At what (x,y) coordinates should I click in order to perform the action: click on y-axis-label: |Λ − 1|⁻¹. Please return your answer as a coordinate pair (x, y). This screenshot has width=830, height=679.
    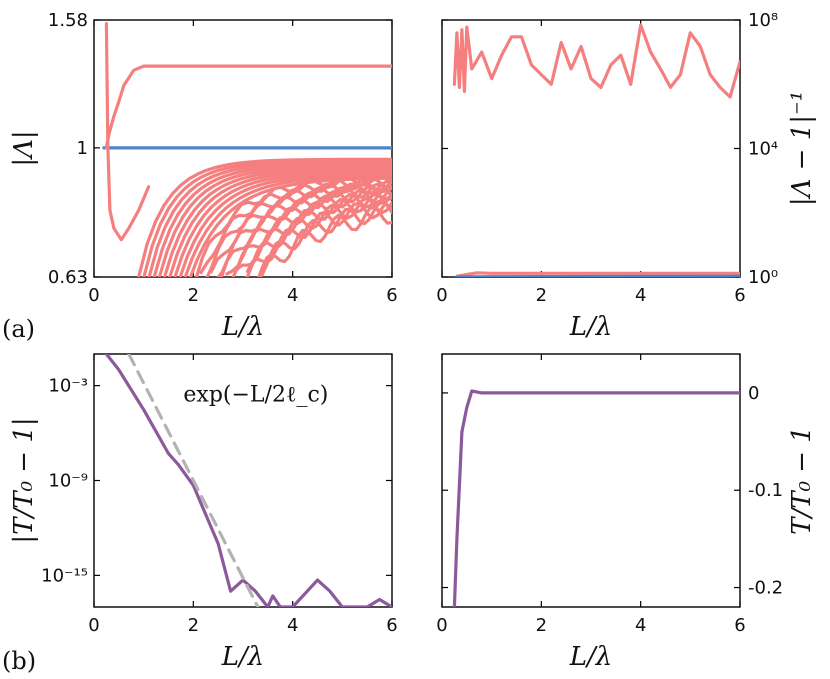
    Looking at the image, I should click on (802, 148).